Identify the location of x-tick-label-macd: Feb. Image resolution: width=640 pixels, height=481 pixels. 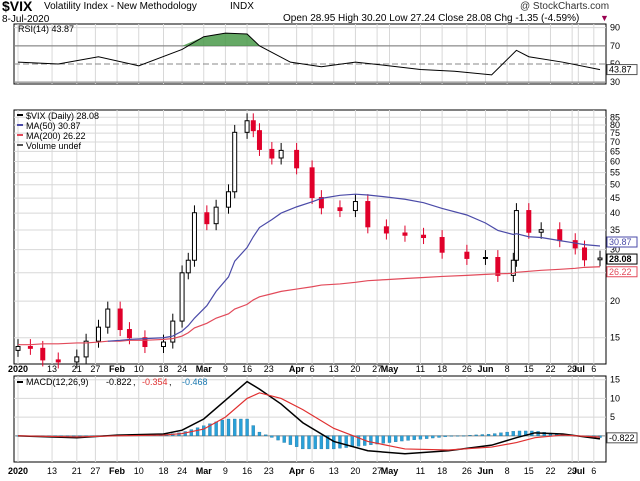
(117, 471).